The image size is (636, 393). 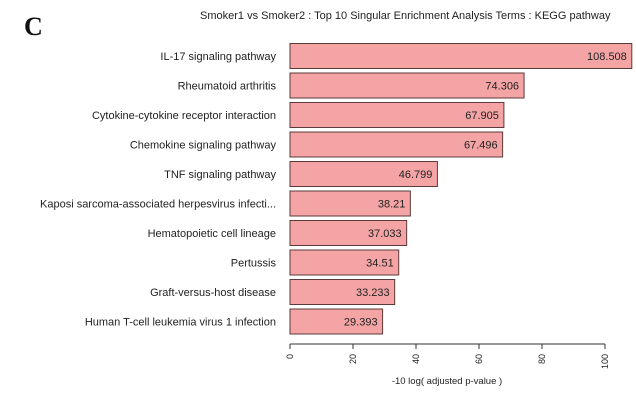 What do you see at coordinates (353, 359) in the screenshot?
I see `x-tick-label-1: 20` at bounding box center [353, 359].